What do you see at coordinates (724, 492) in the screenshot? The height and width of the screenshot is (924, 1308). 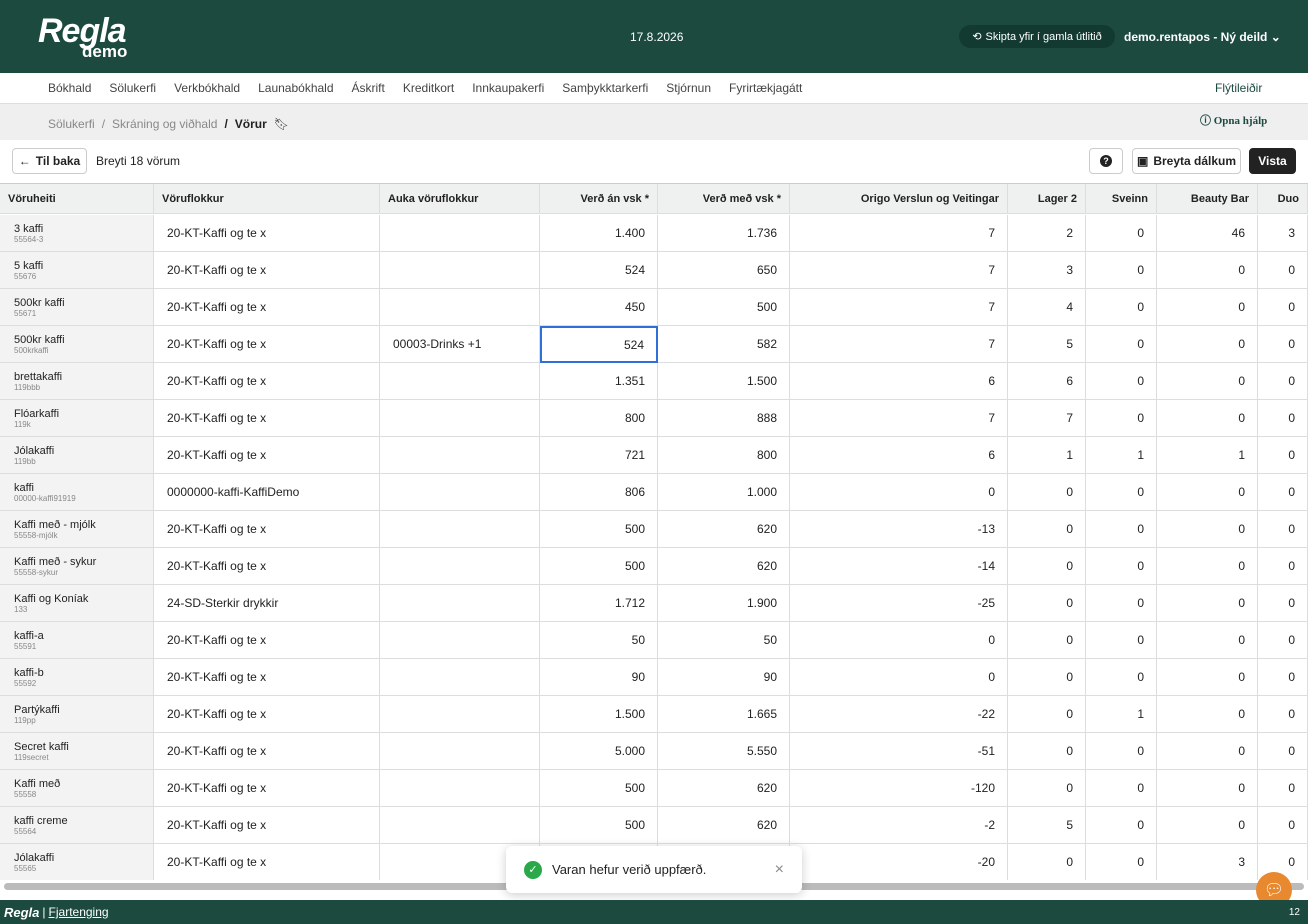 I see `table-cell: 1.000` at bounding box center [724, 492].